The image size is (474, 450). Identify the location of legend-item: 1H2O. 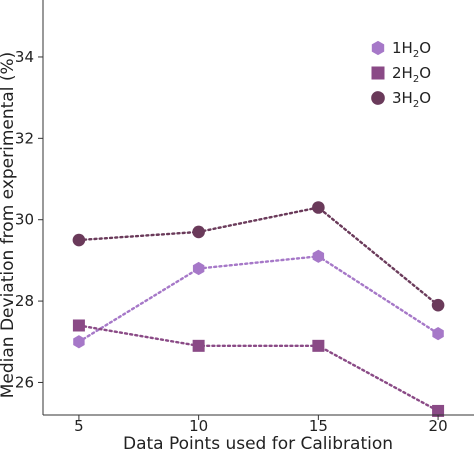
(401, 49).